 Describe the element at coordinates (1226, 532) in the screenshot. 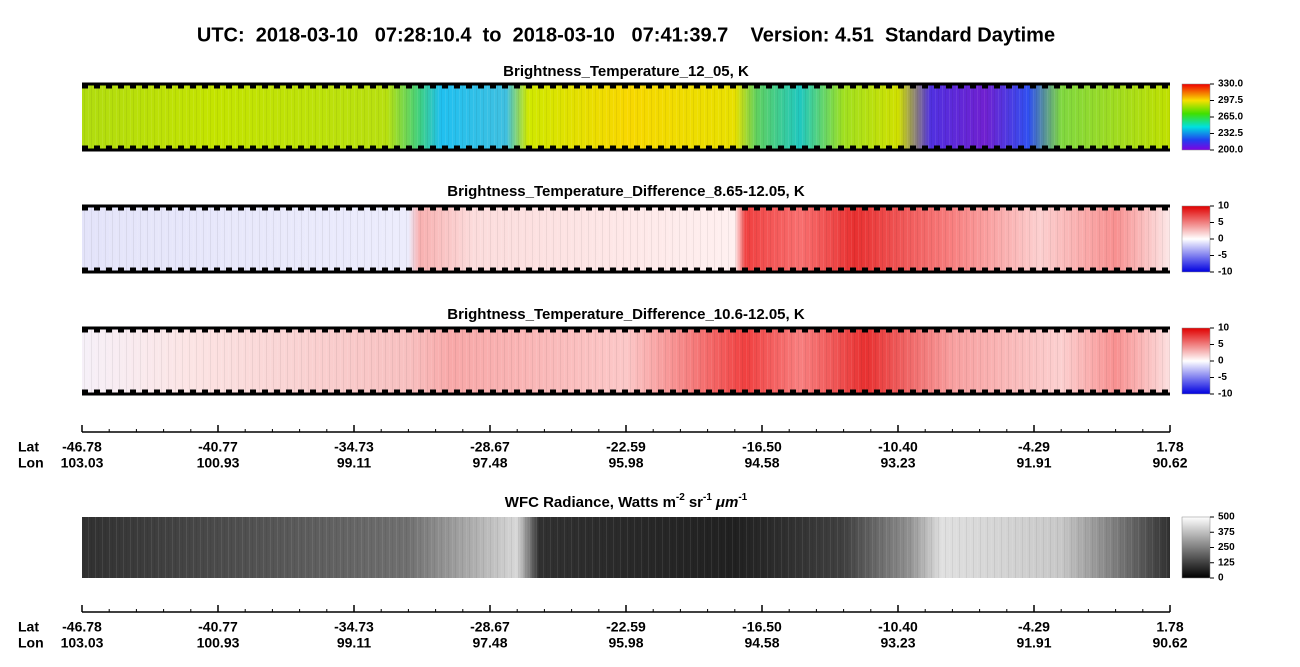

I see `colorbar-label: 375` at that location.